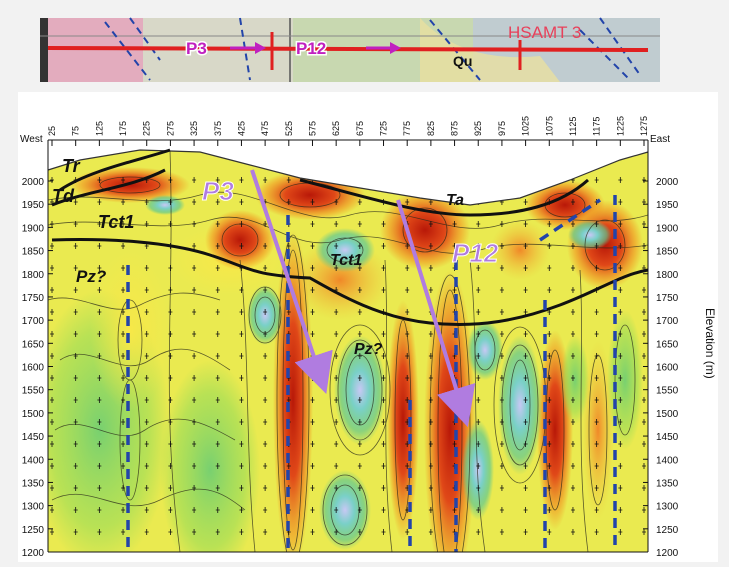 The width and height of the screenshot is (729, 567). Describe the element at coordinates (130, 330) in the screenshot. I see `yellow-zone` at that location.